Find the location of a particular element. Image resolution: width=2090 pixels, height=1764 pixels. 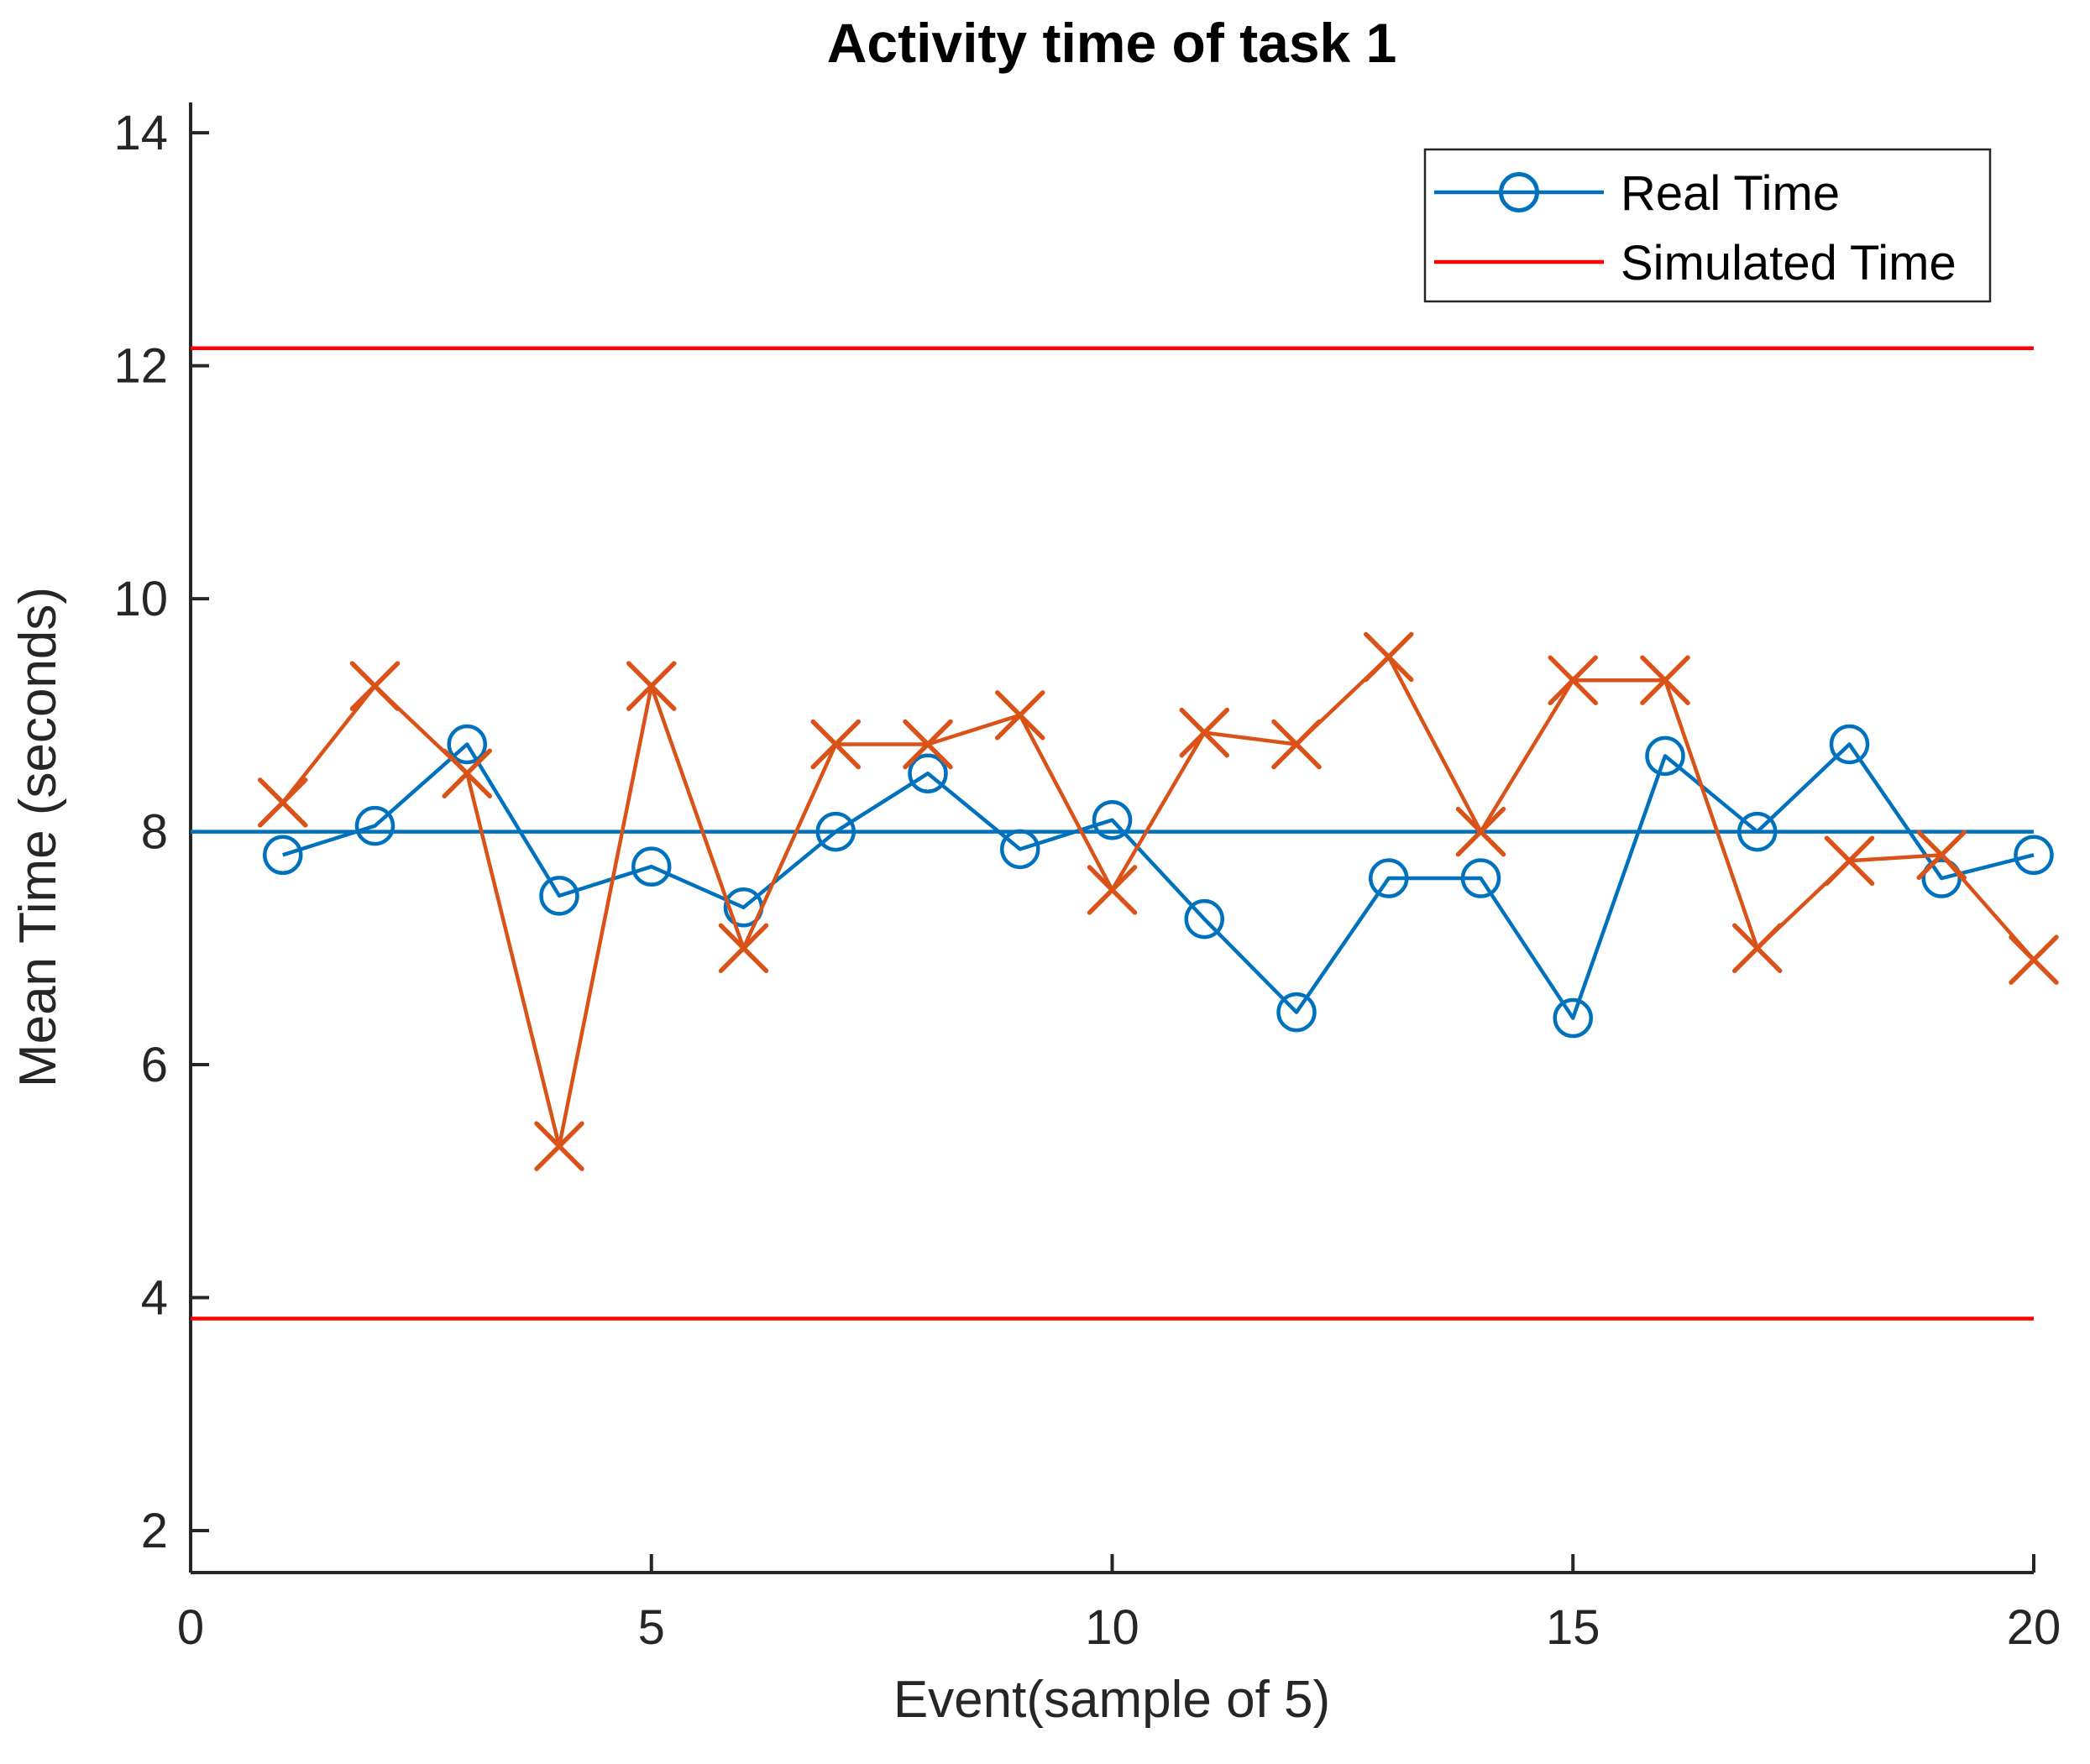

legend-simulated-time-label: Simulated Time is located at coordinates (1788, 263).